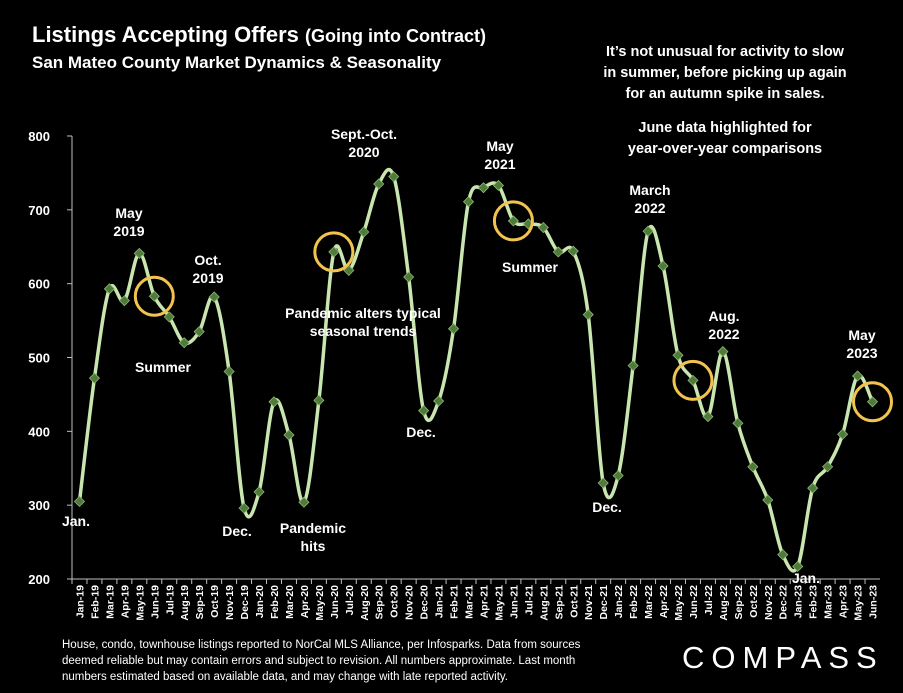 The height and width of the screenshot is (693, 903). I want to click on x-tick-label: May-19, so click(140, 603).